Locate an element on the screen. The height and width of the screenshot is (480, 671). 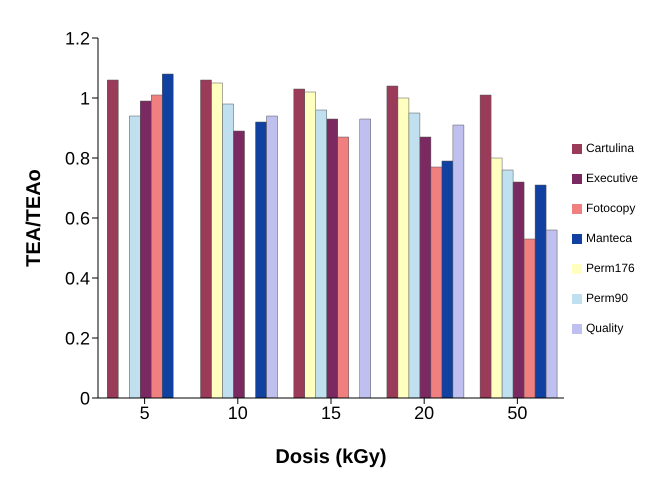
x-axis-title: Dosis (kGy) is located at coordinates (331, 457).